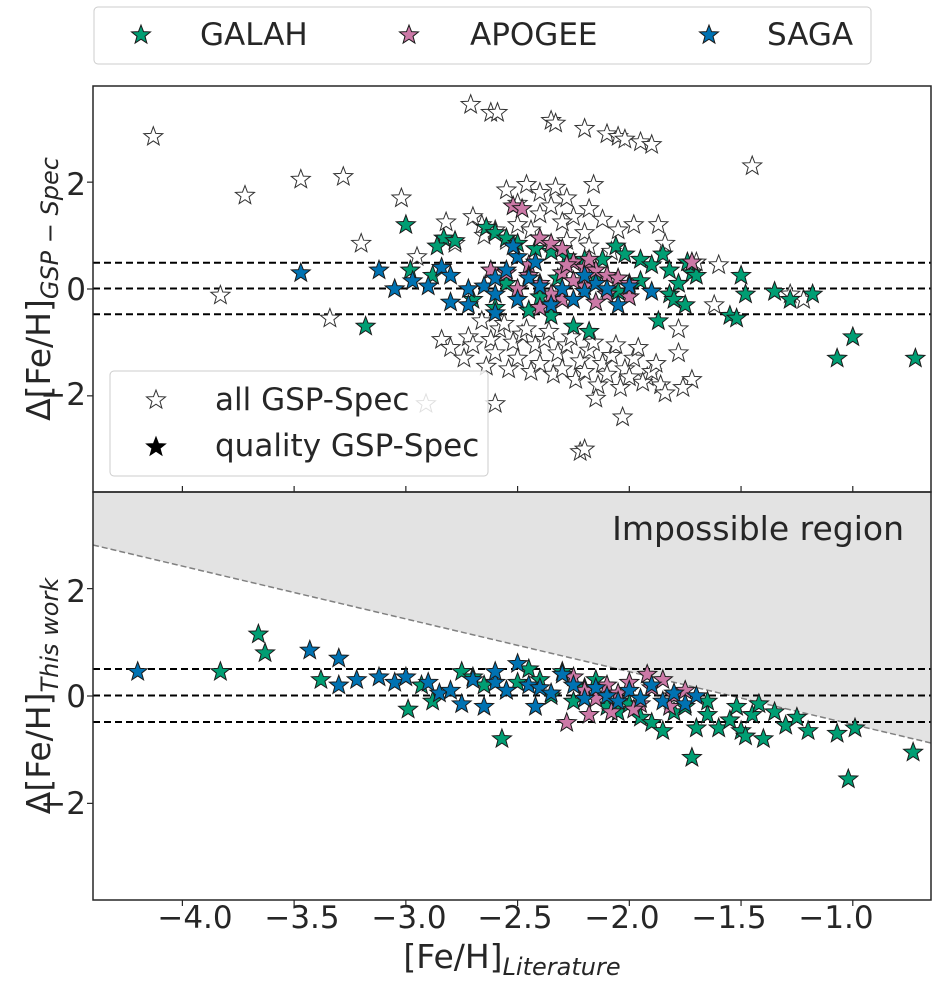 Image resolution: width=937 pixels, height=983 pixels. What do you see at coordinates (141, 34) in the screenshot?
I see `legend-galah-marker` at bounding box center [141, 34].